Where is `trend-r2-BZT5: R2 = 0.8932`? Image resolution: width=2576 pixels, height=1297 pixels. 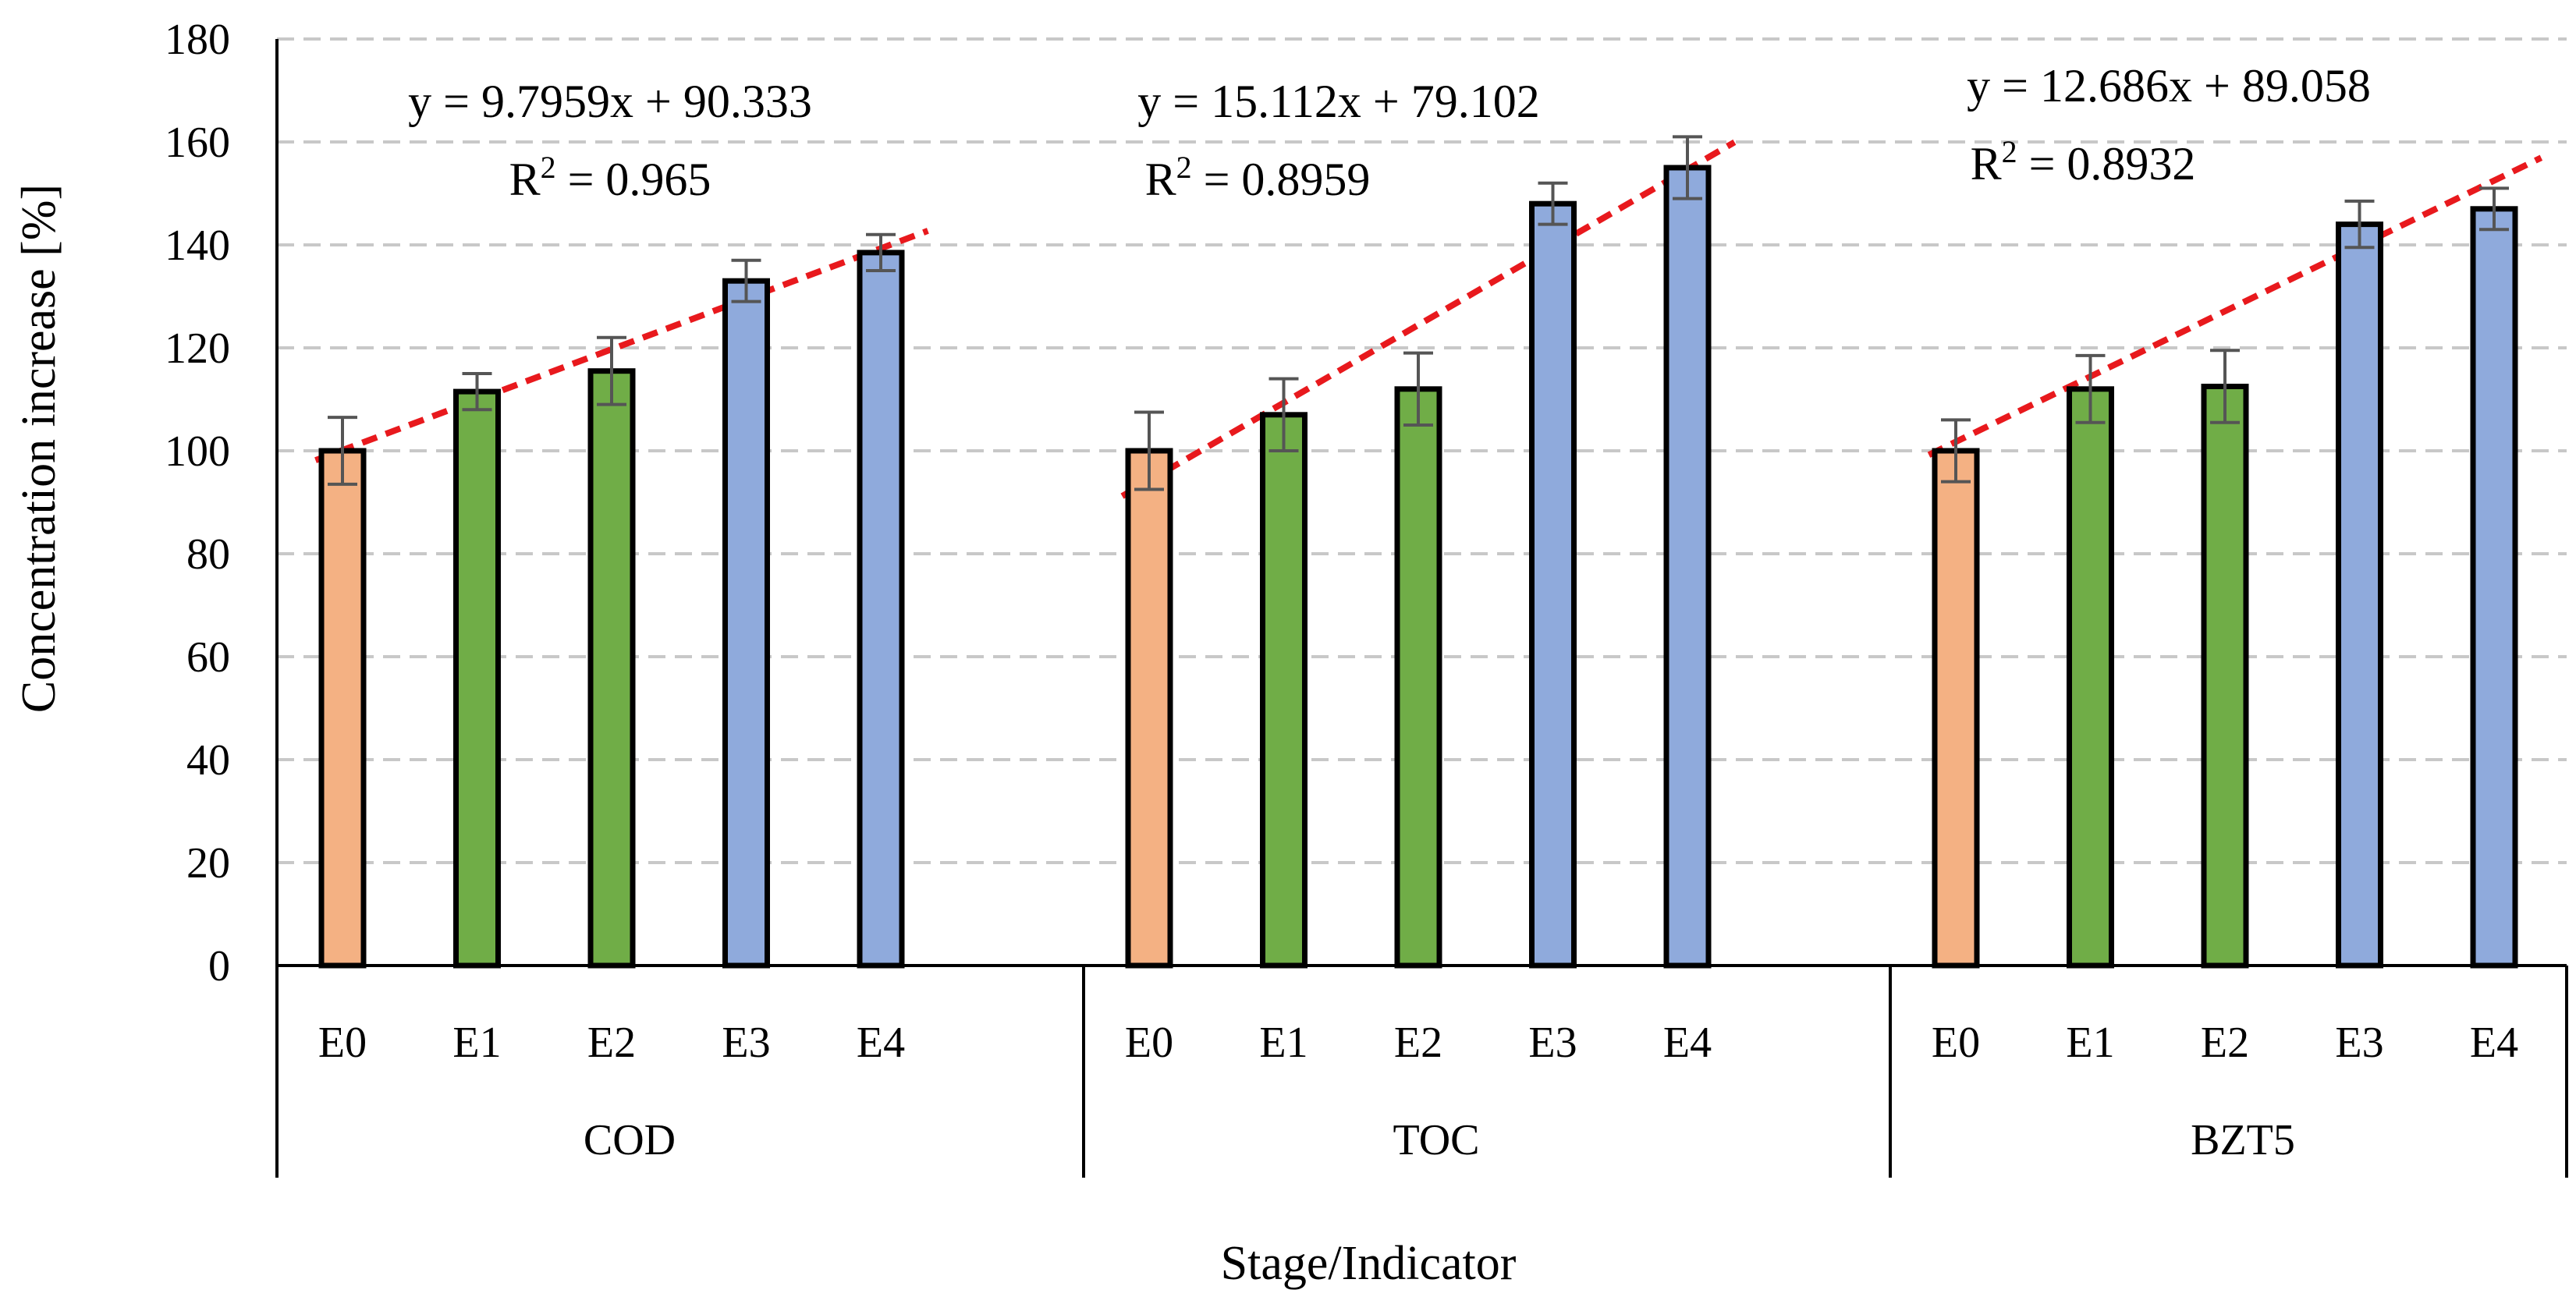
trend-r2-BZT5: R2 = 0.8932 is located at coordinates (2083, 162).